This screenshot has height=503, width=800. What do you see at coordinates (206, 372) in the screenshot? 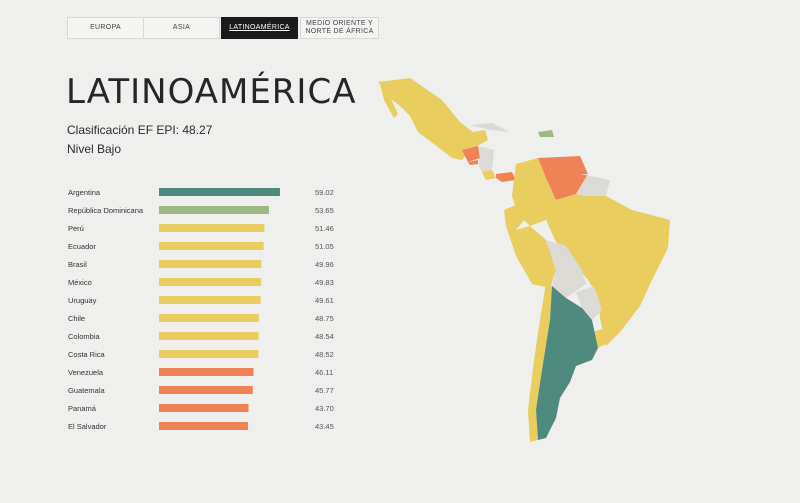
I see `bar-venezuela` at bounding box center [206, 372].